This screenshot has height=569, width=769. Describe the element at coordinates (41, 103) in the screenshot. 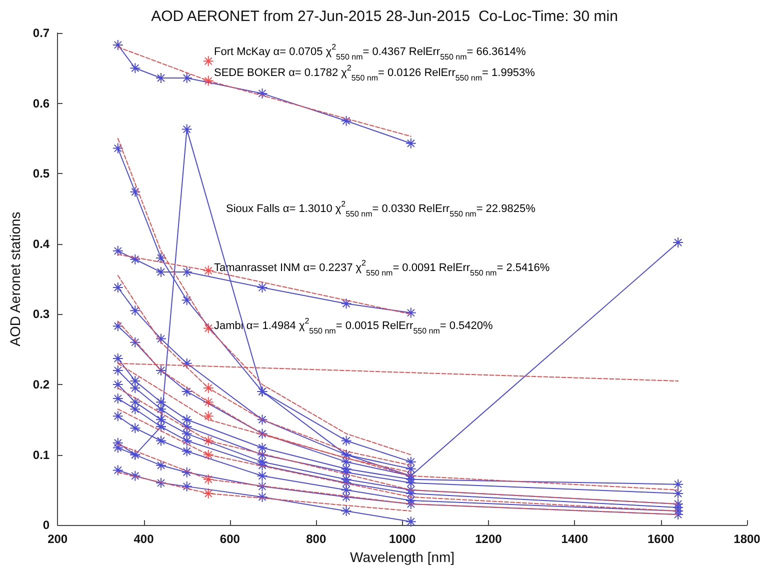

I see `y-tick-label: 0.6` at that location.